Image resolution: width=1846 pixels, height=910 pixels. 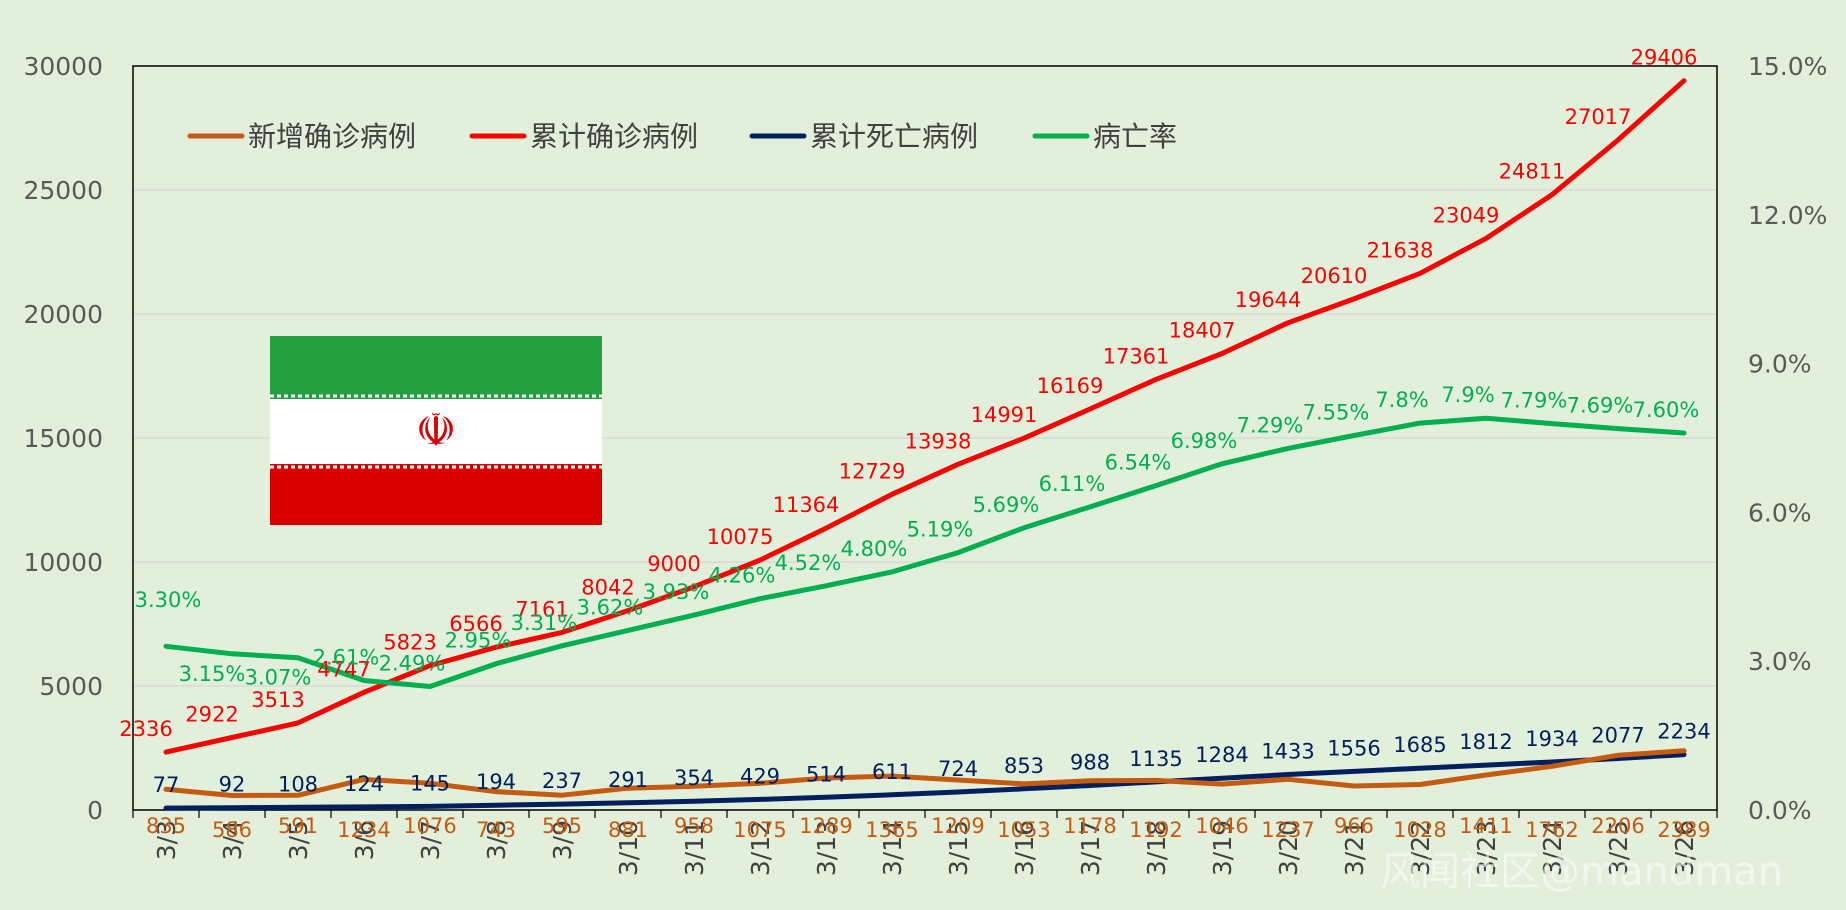 I want to click on data-label-fatality-rate: 7.8%, so click(x=1401, y=400).